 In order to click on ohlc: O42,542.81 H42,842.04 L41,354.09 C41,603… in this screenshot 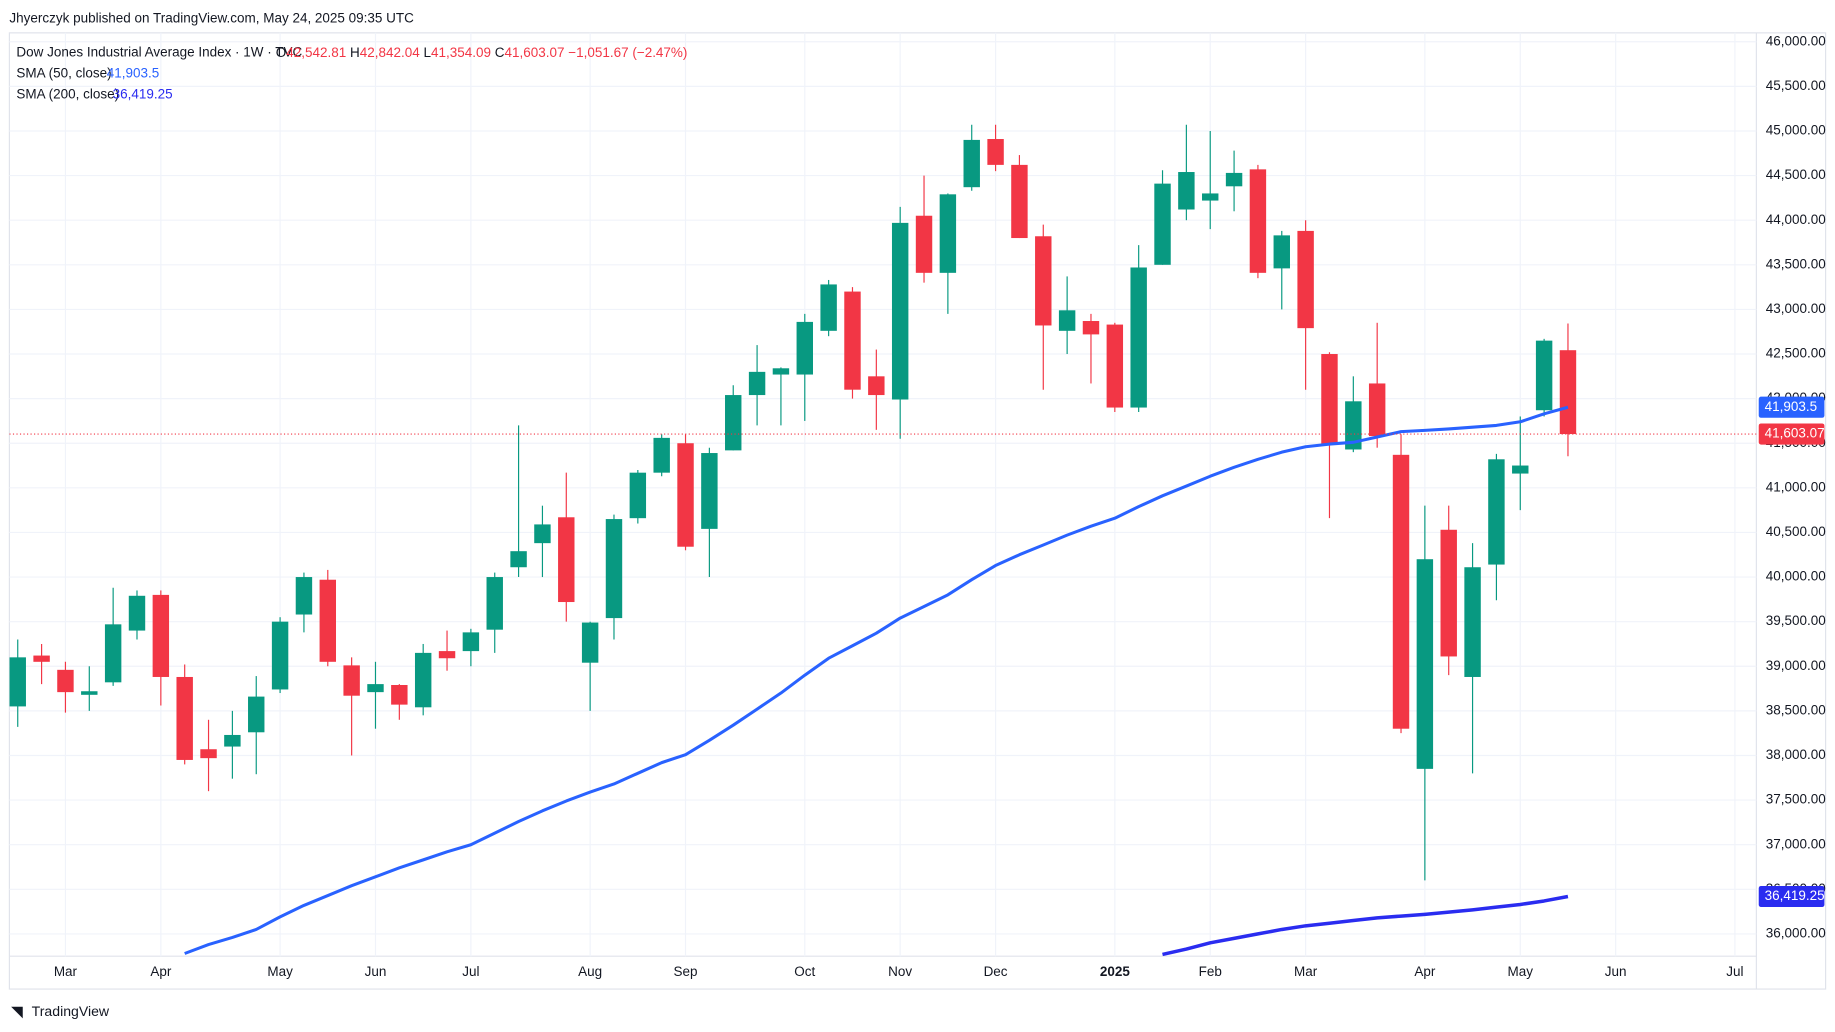, I will do `click(482, 51)`.